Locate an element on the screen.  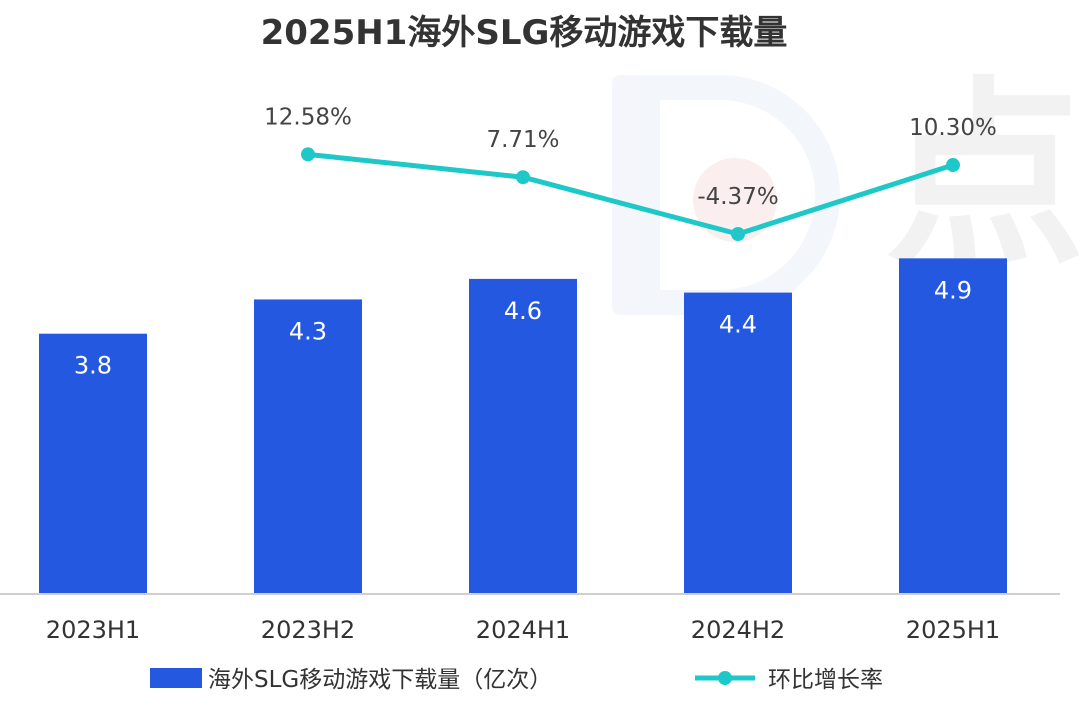
x-tick-label: 2024H1 is located at coordinates (523, 630).